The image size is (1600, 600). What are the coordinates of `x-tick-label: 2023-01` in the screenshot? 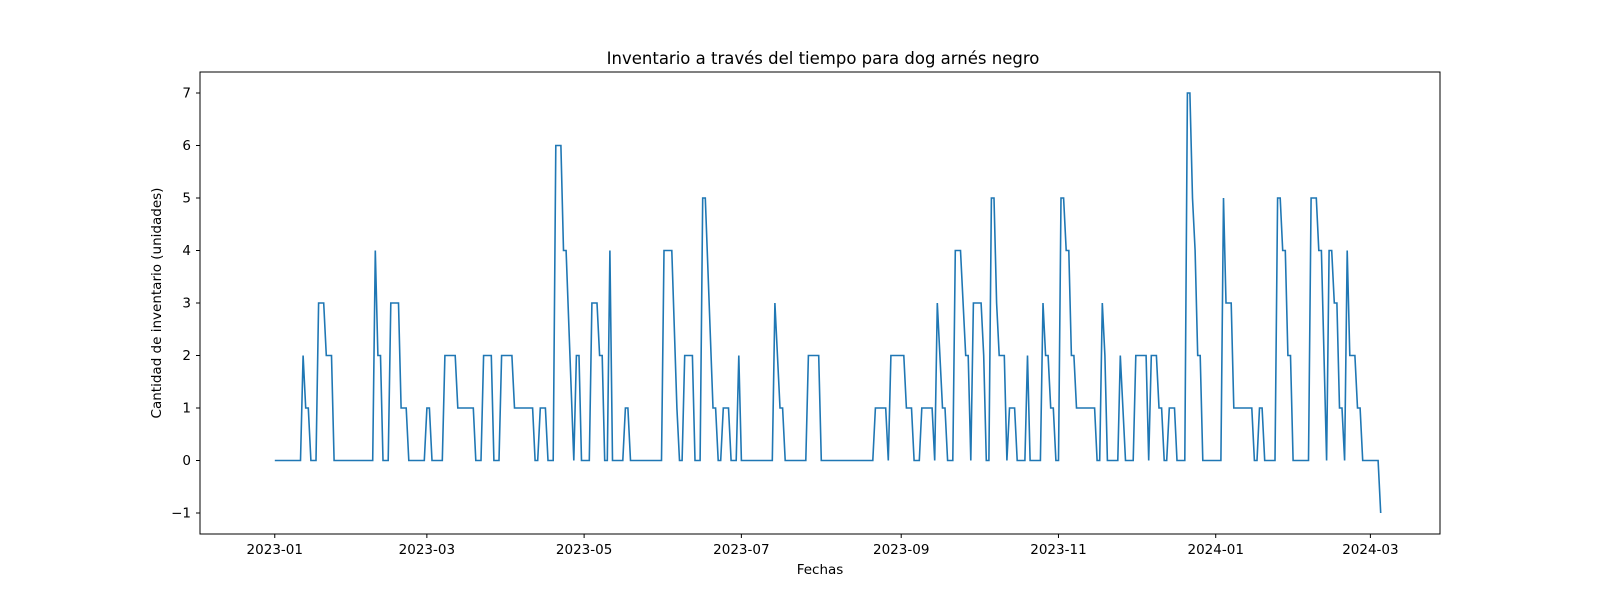 It's located at (275, 550).